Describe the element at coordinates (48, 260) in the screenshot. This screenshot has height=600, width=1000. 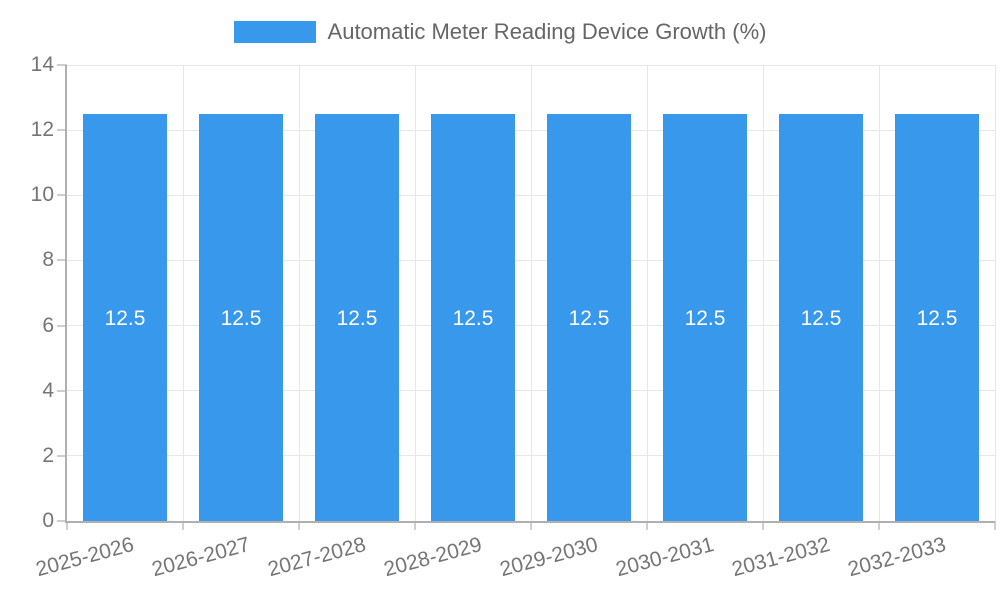
I see `y-axis-tick-label: 8` at that location.